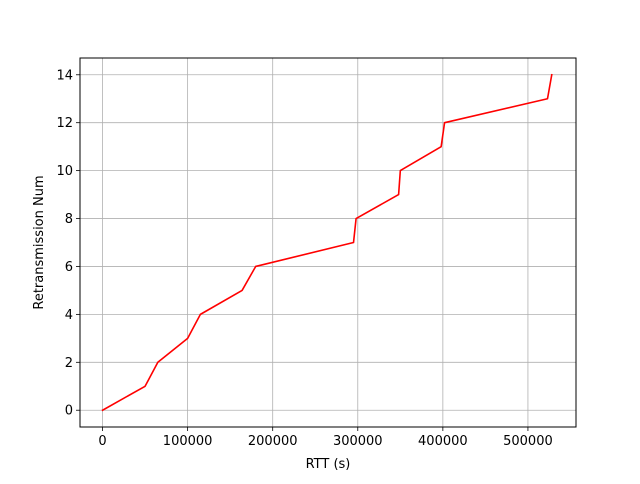 The height and width of the screenshot is (484, 640). What do you see at coordinates (328, 464) in the screenshot?
I see `x-axis-label: RTT (s)` at bounding box center [328, 464].